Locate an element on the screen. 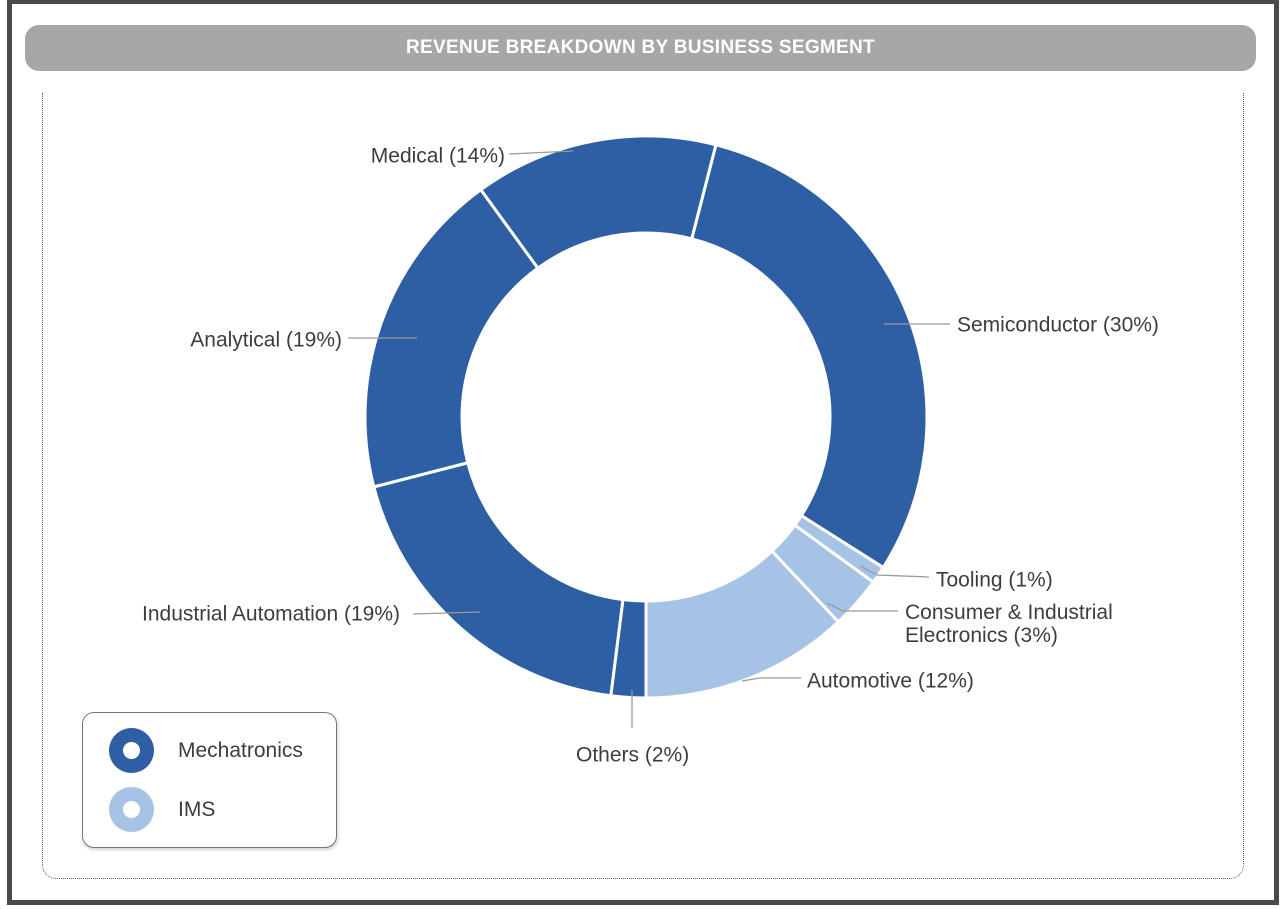 This screenshot has height=909, width=1282. segment-label-tooling: Tooling (1%) is located at coordinates (994, 580).